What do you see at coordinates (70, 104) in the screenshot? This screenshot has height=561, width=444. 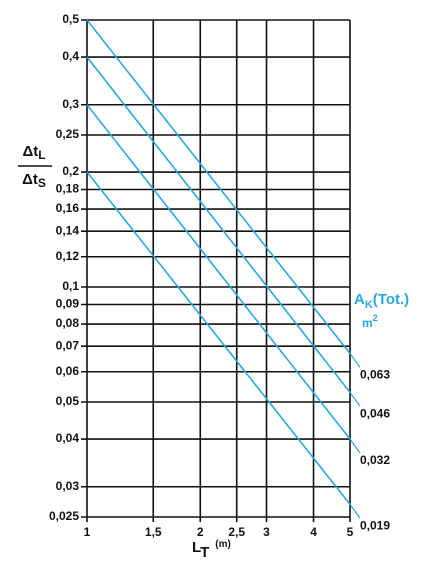 I see `y-tick-label: 0,3` at bounding box center [70, 104].